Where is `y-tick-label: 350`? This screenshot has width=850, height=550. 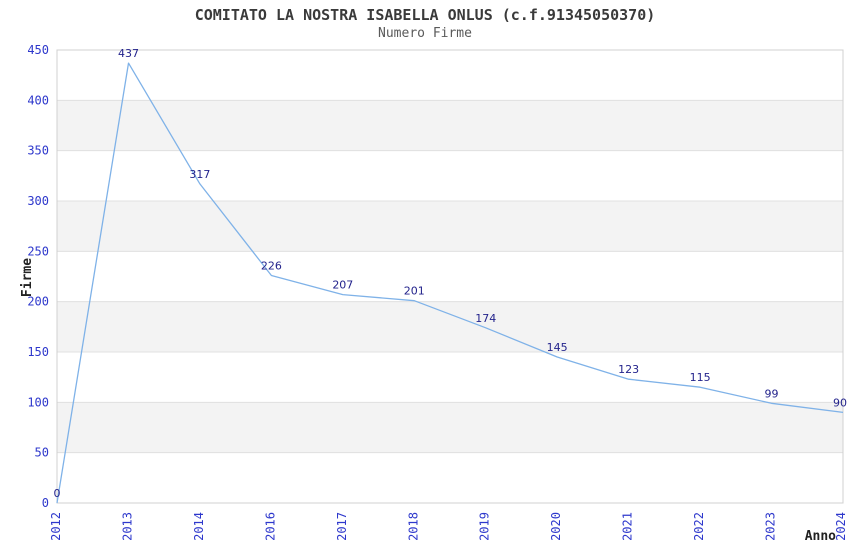
y-tick-label: 350 is located at coordinates (38, 151).